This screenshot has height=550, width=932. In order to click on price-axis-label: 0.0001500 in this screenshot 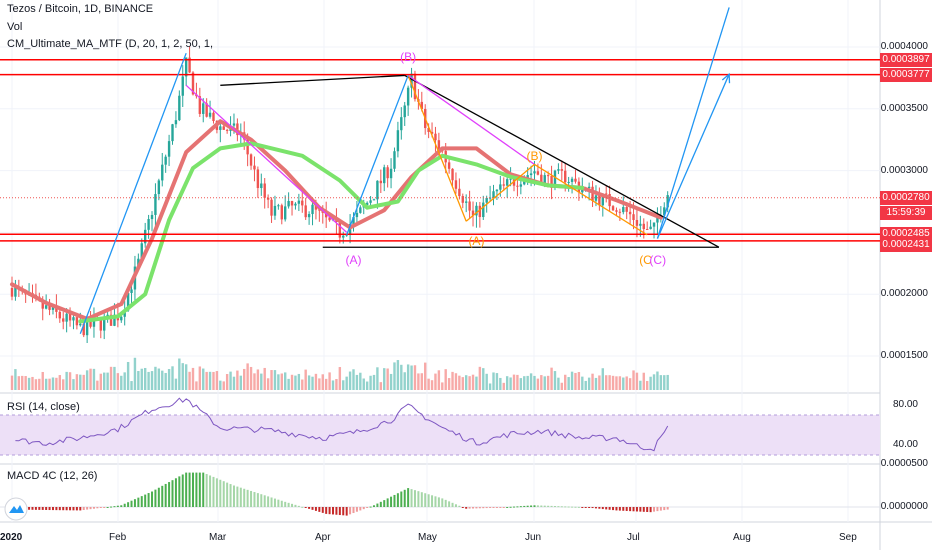, I will do `click(904, 355)`.